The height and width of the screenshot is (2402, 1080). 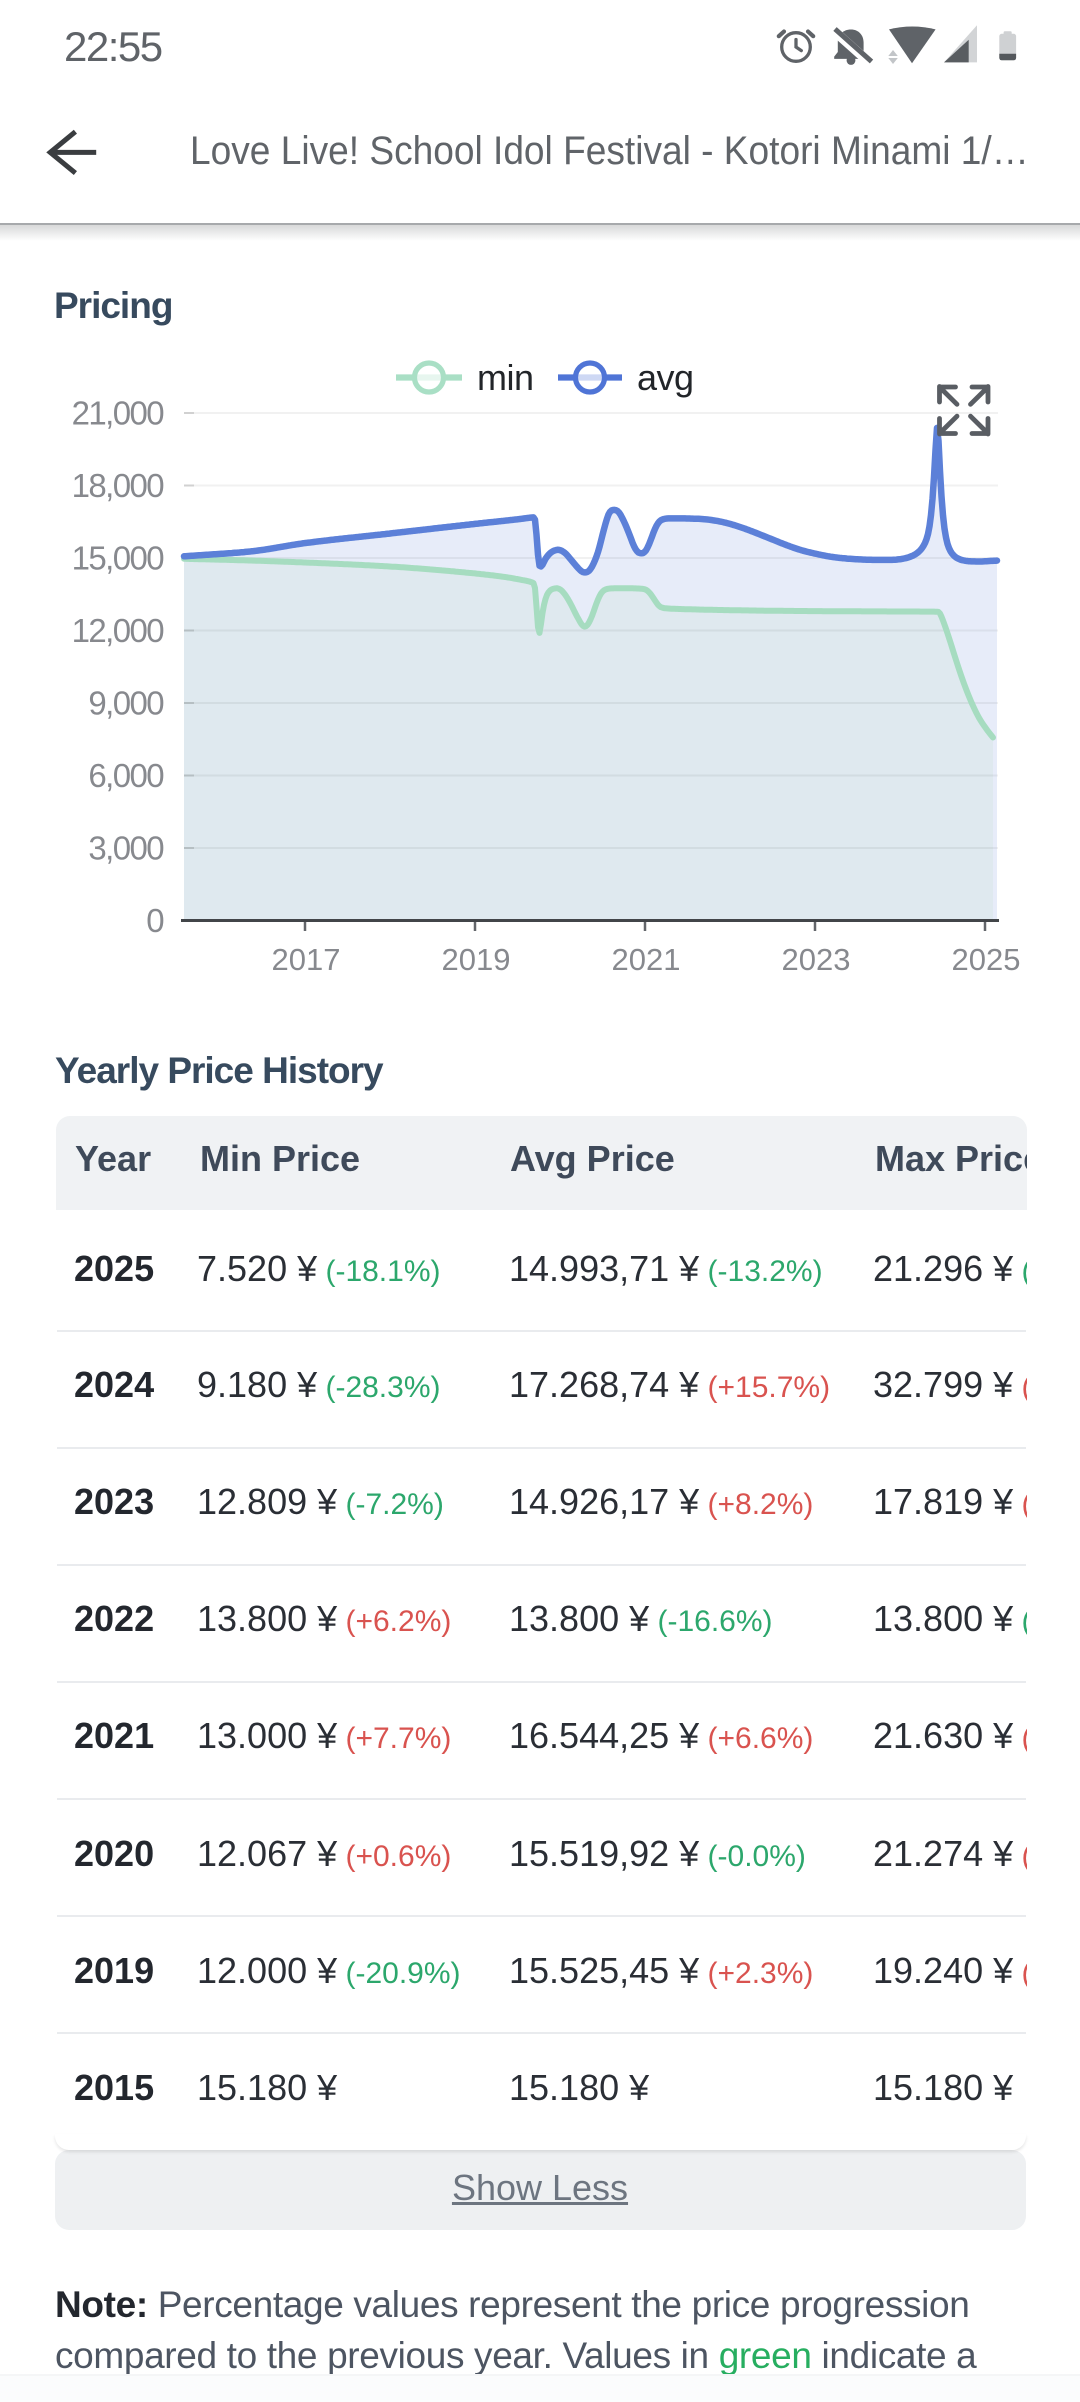 I want to click on svg-text: 0, so click(x=155, y=920).